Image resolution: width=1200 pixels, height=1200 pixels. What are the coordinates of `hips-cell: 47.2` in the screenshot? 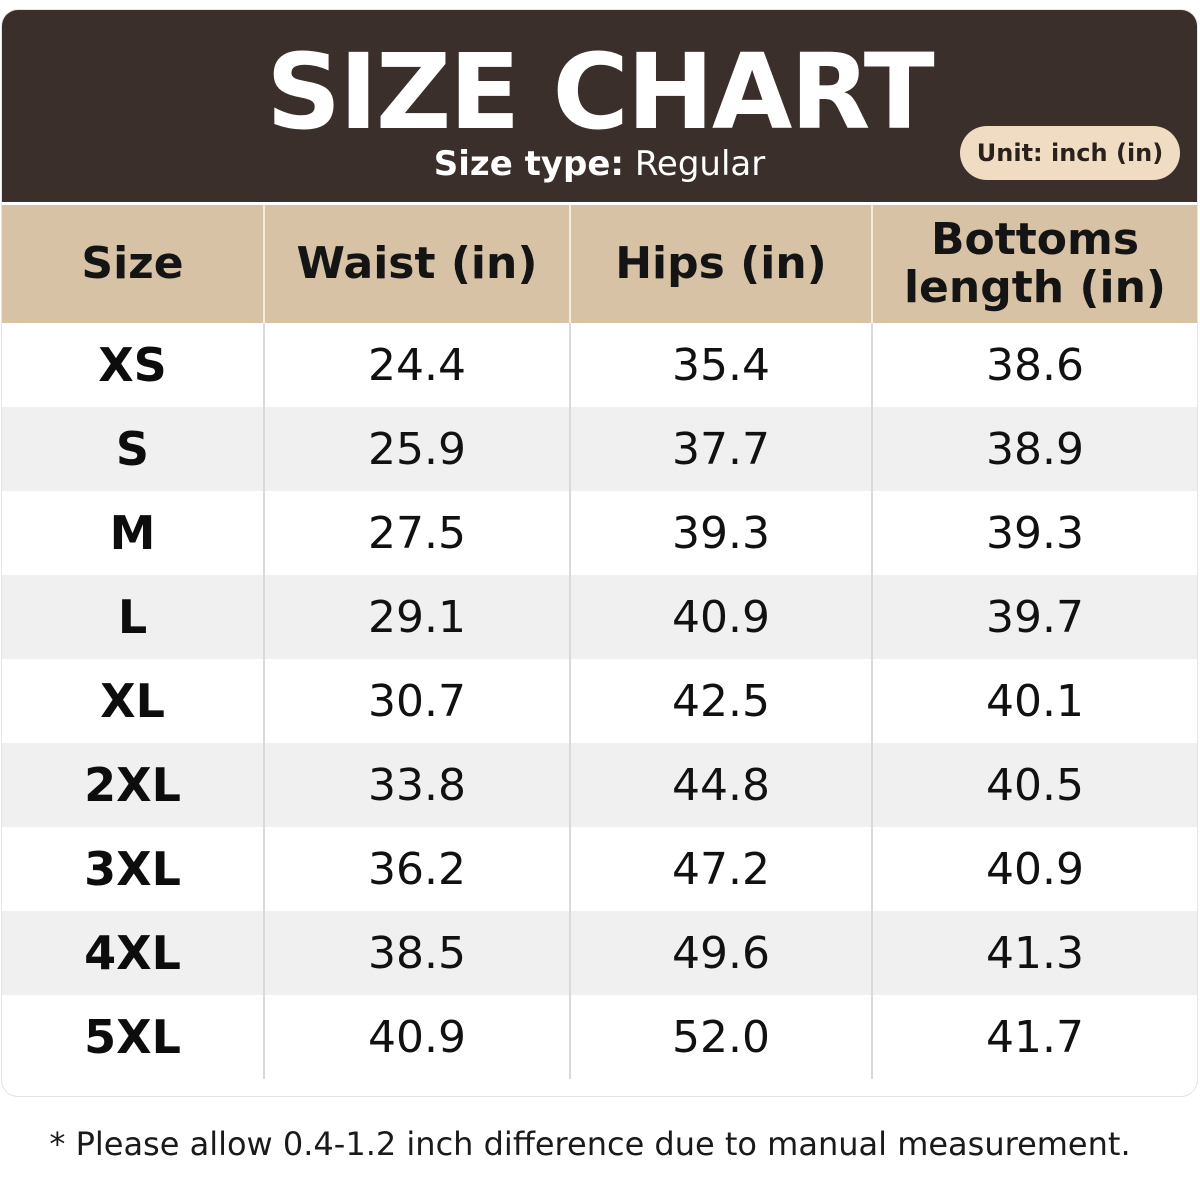 It's located at (721, 869).